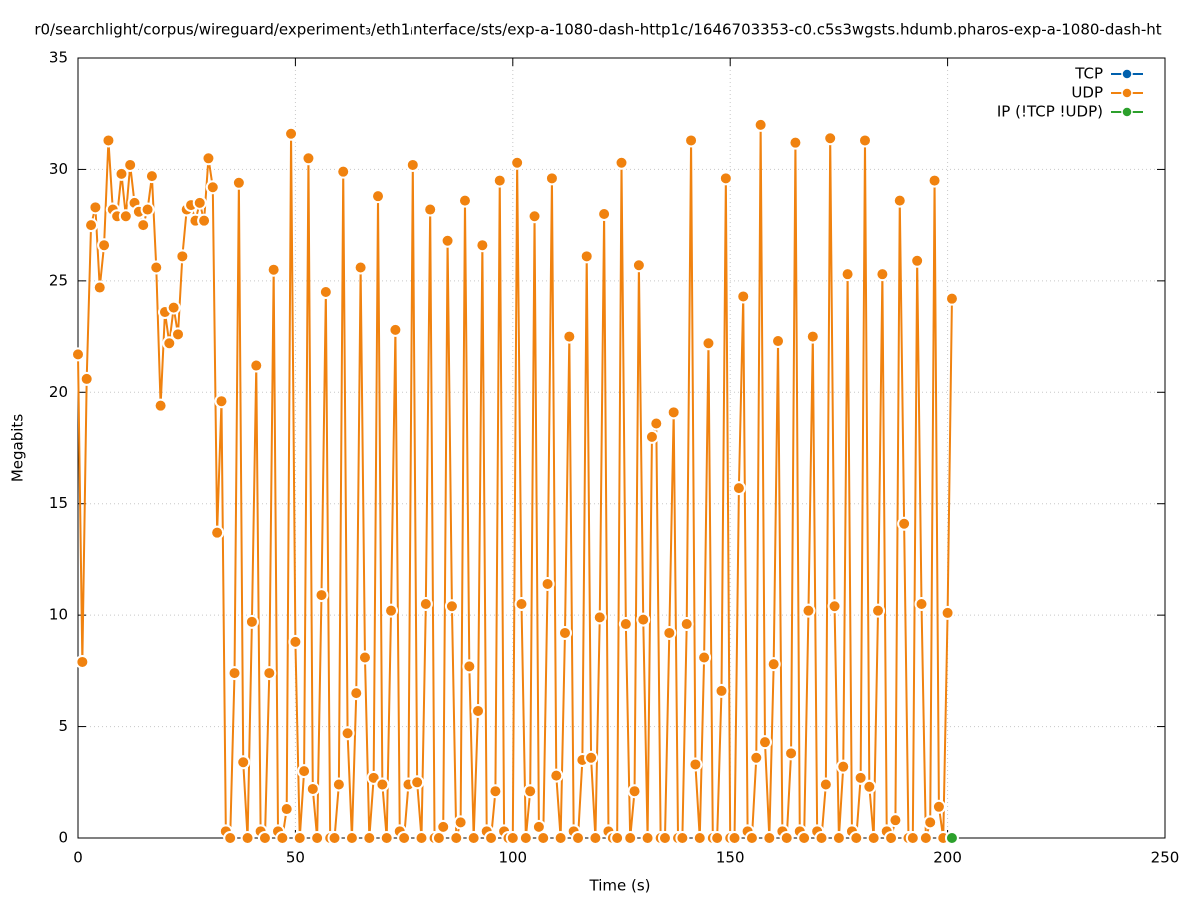  Describe the element at coordinates (1050, 112) in the screenshot. I see `legend-label: IP (!TCP !UDP)` at that location.